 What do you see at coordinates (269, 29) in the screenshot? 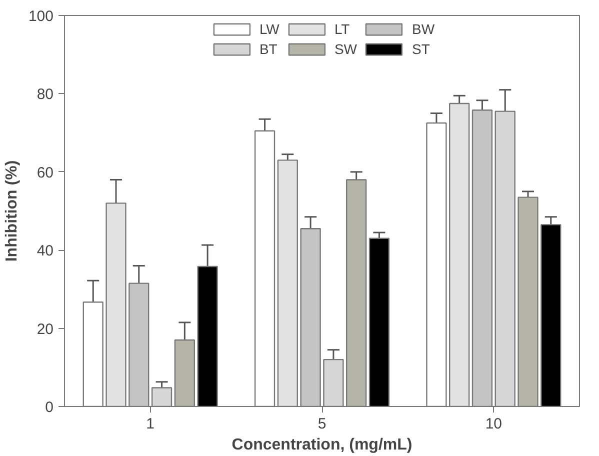
I see `legend-label: LW` at bounding box center [269, 29].